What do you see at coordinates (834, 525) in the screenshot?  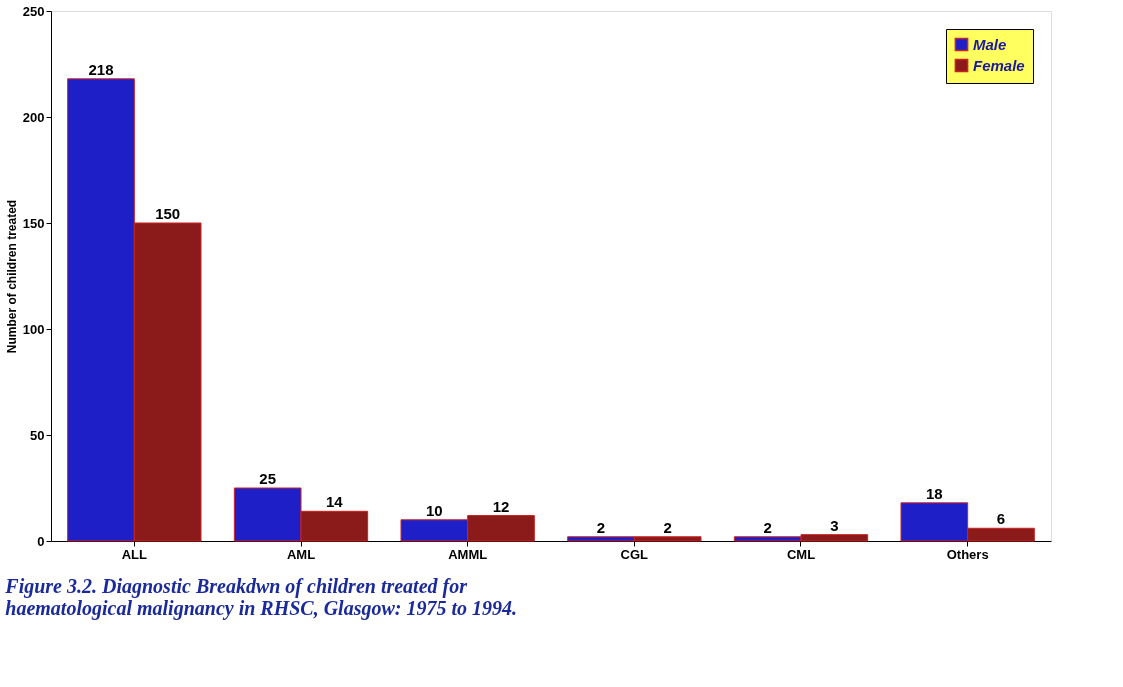 I see `data-label: 3` at bounding box center [834, 525].